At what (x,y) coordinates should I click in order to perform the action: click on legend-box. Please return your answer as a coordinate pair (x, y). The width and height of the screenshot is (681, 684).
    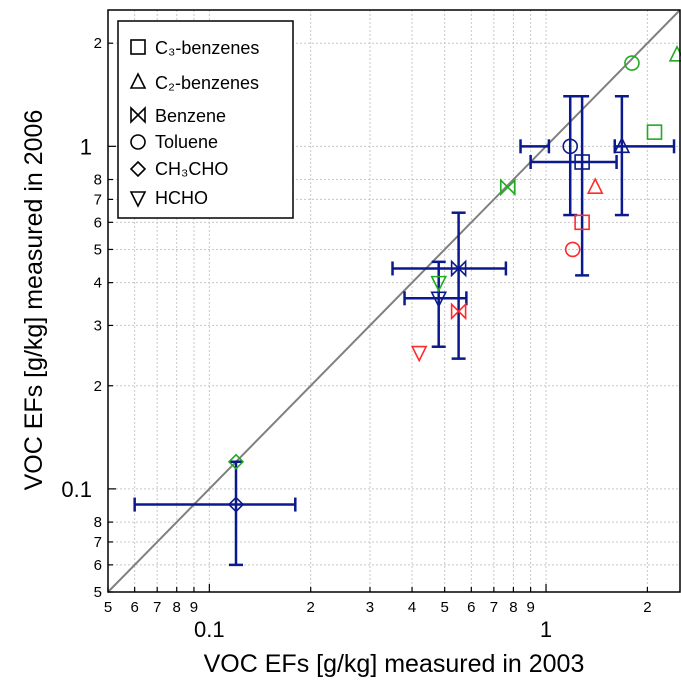
    Looking at the image, I should click on (205, 119).